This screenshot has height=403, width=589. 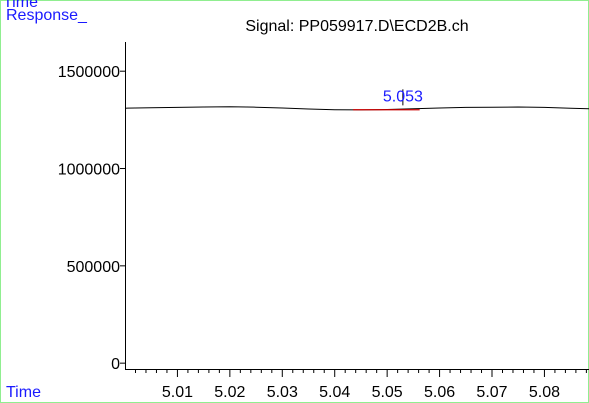 I want to click on time-header-label: Time, so click(x=20, y=5).